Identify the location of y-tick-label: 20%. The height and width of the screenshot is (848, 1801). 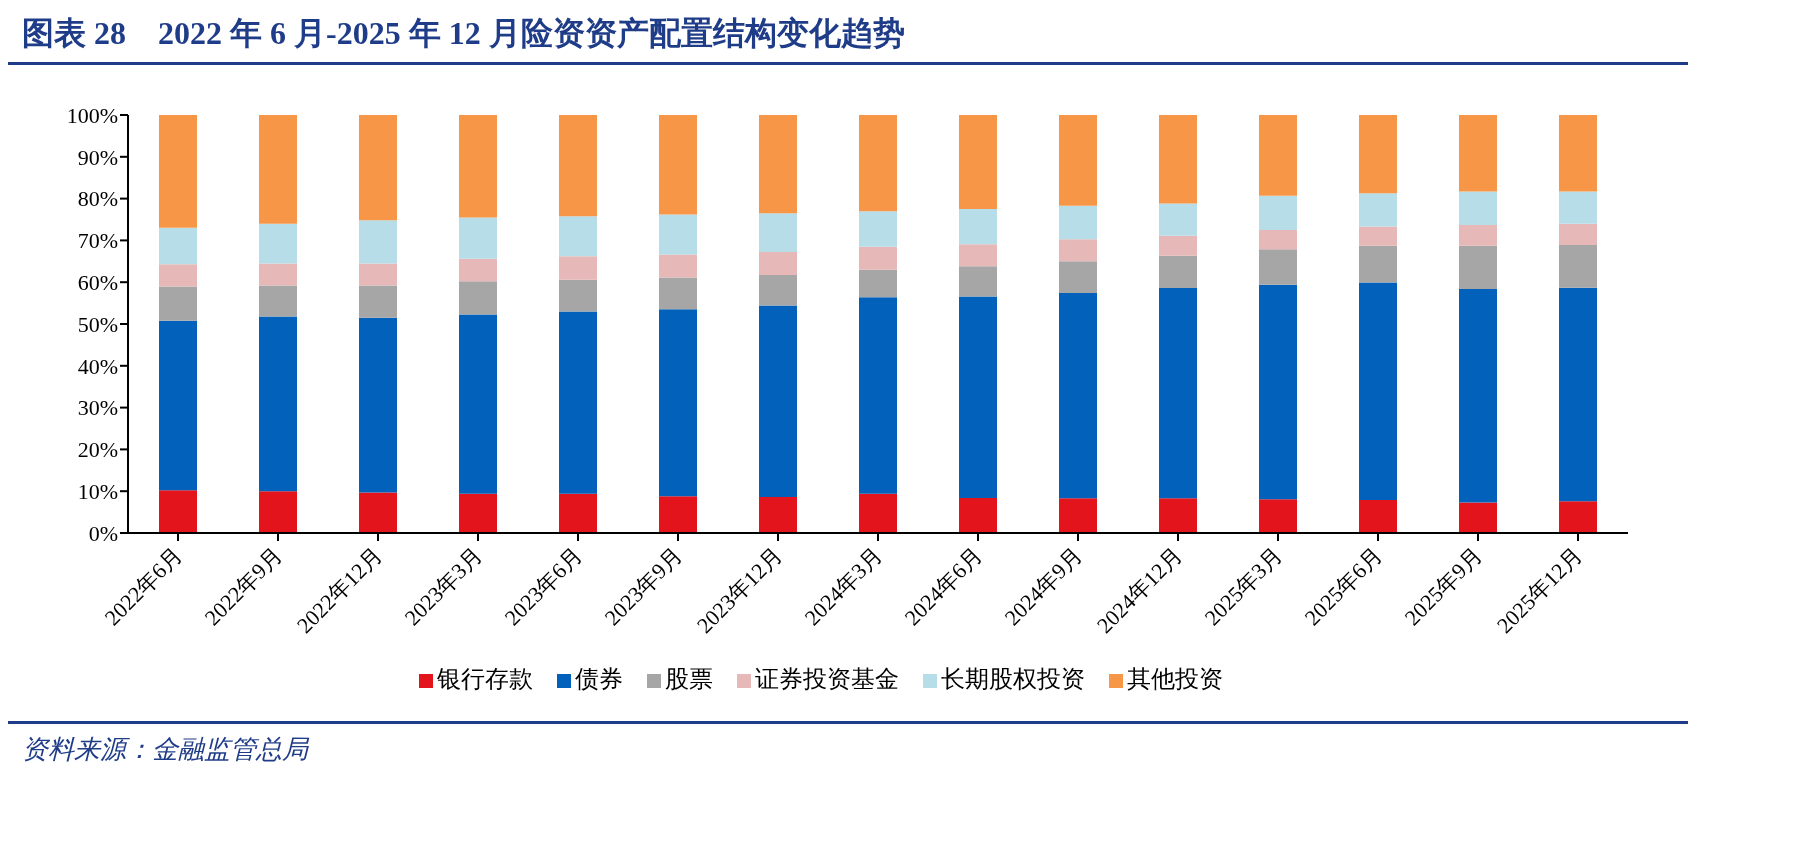
(97, 450).